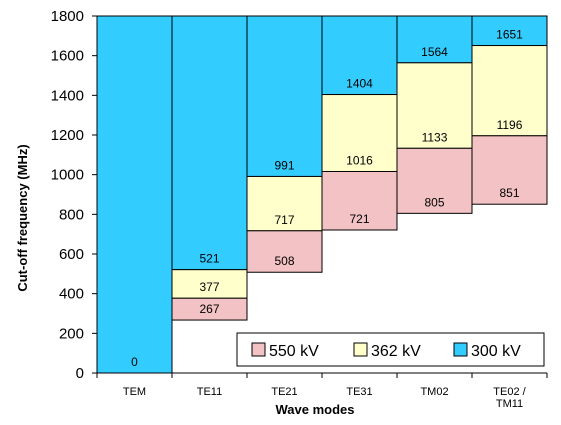  Describe the element at coordinates (209, 259) in the screenshot. I see `value-label-300kv-te11: 521` at that location.